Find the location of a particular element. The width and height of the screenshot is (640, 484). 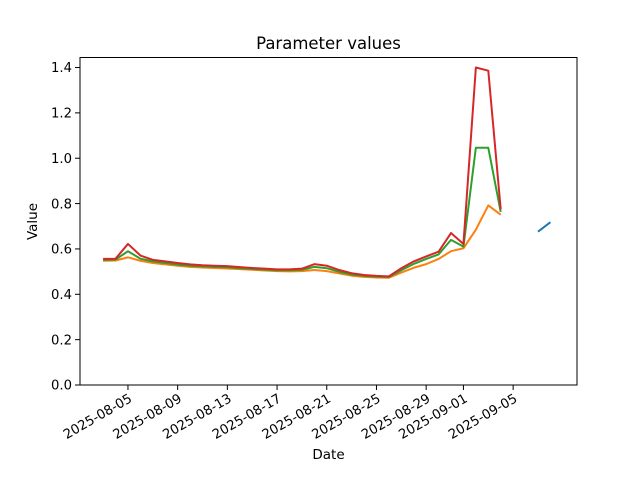

series-line-series-2-orange is located at coordinates (302, 241).